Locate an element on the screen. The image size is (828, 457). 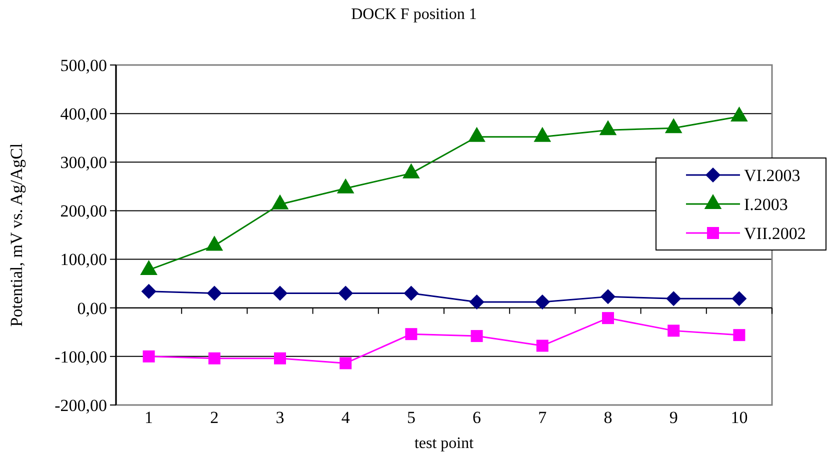
y-tick-label: 200,00 is located at coordinates (83, 211).